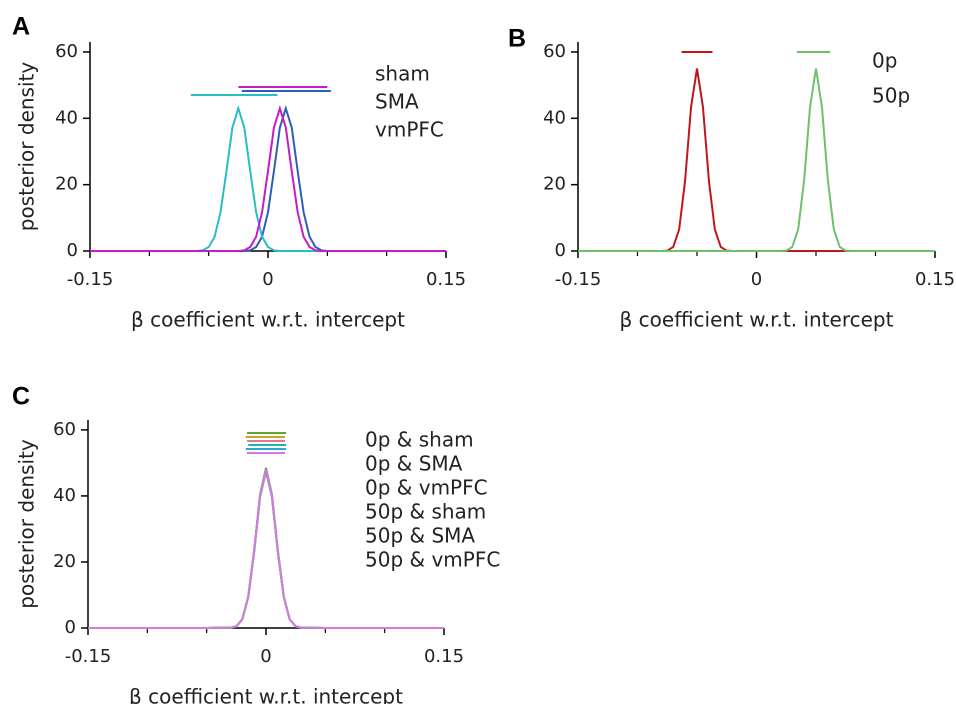 Image resolution: width=956 pixels, height=704 pixels. I want to click on panel-label: A, so click(21, 27).